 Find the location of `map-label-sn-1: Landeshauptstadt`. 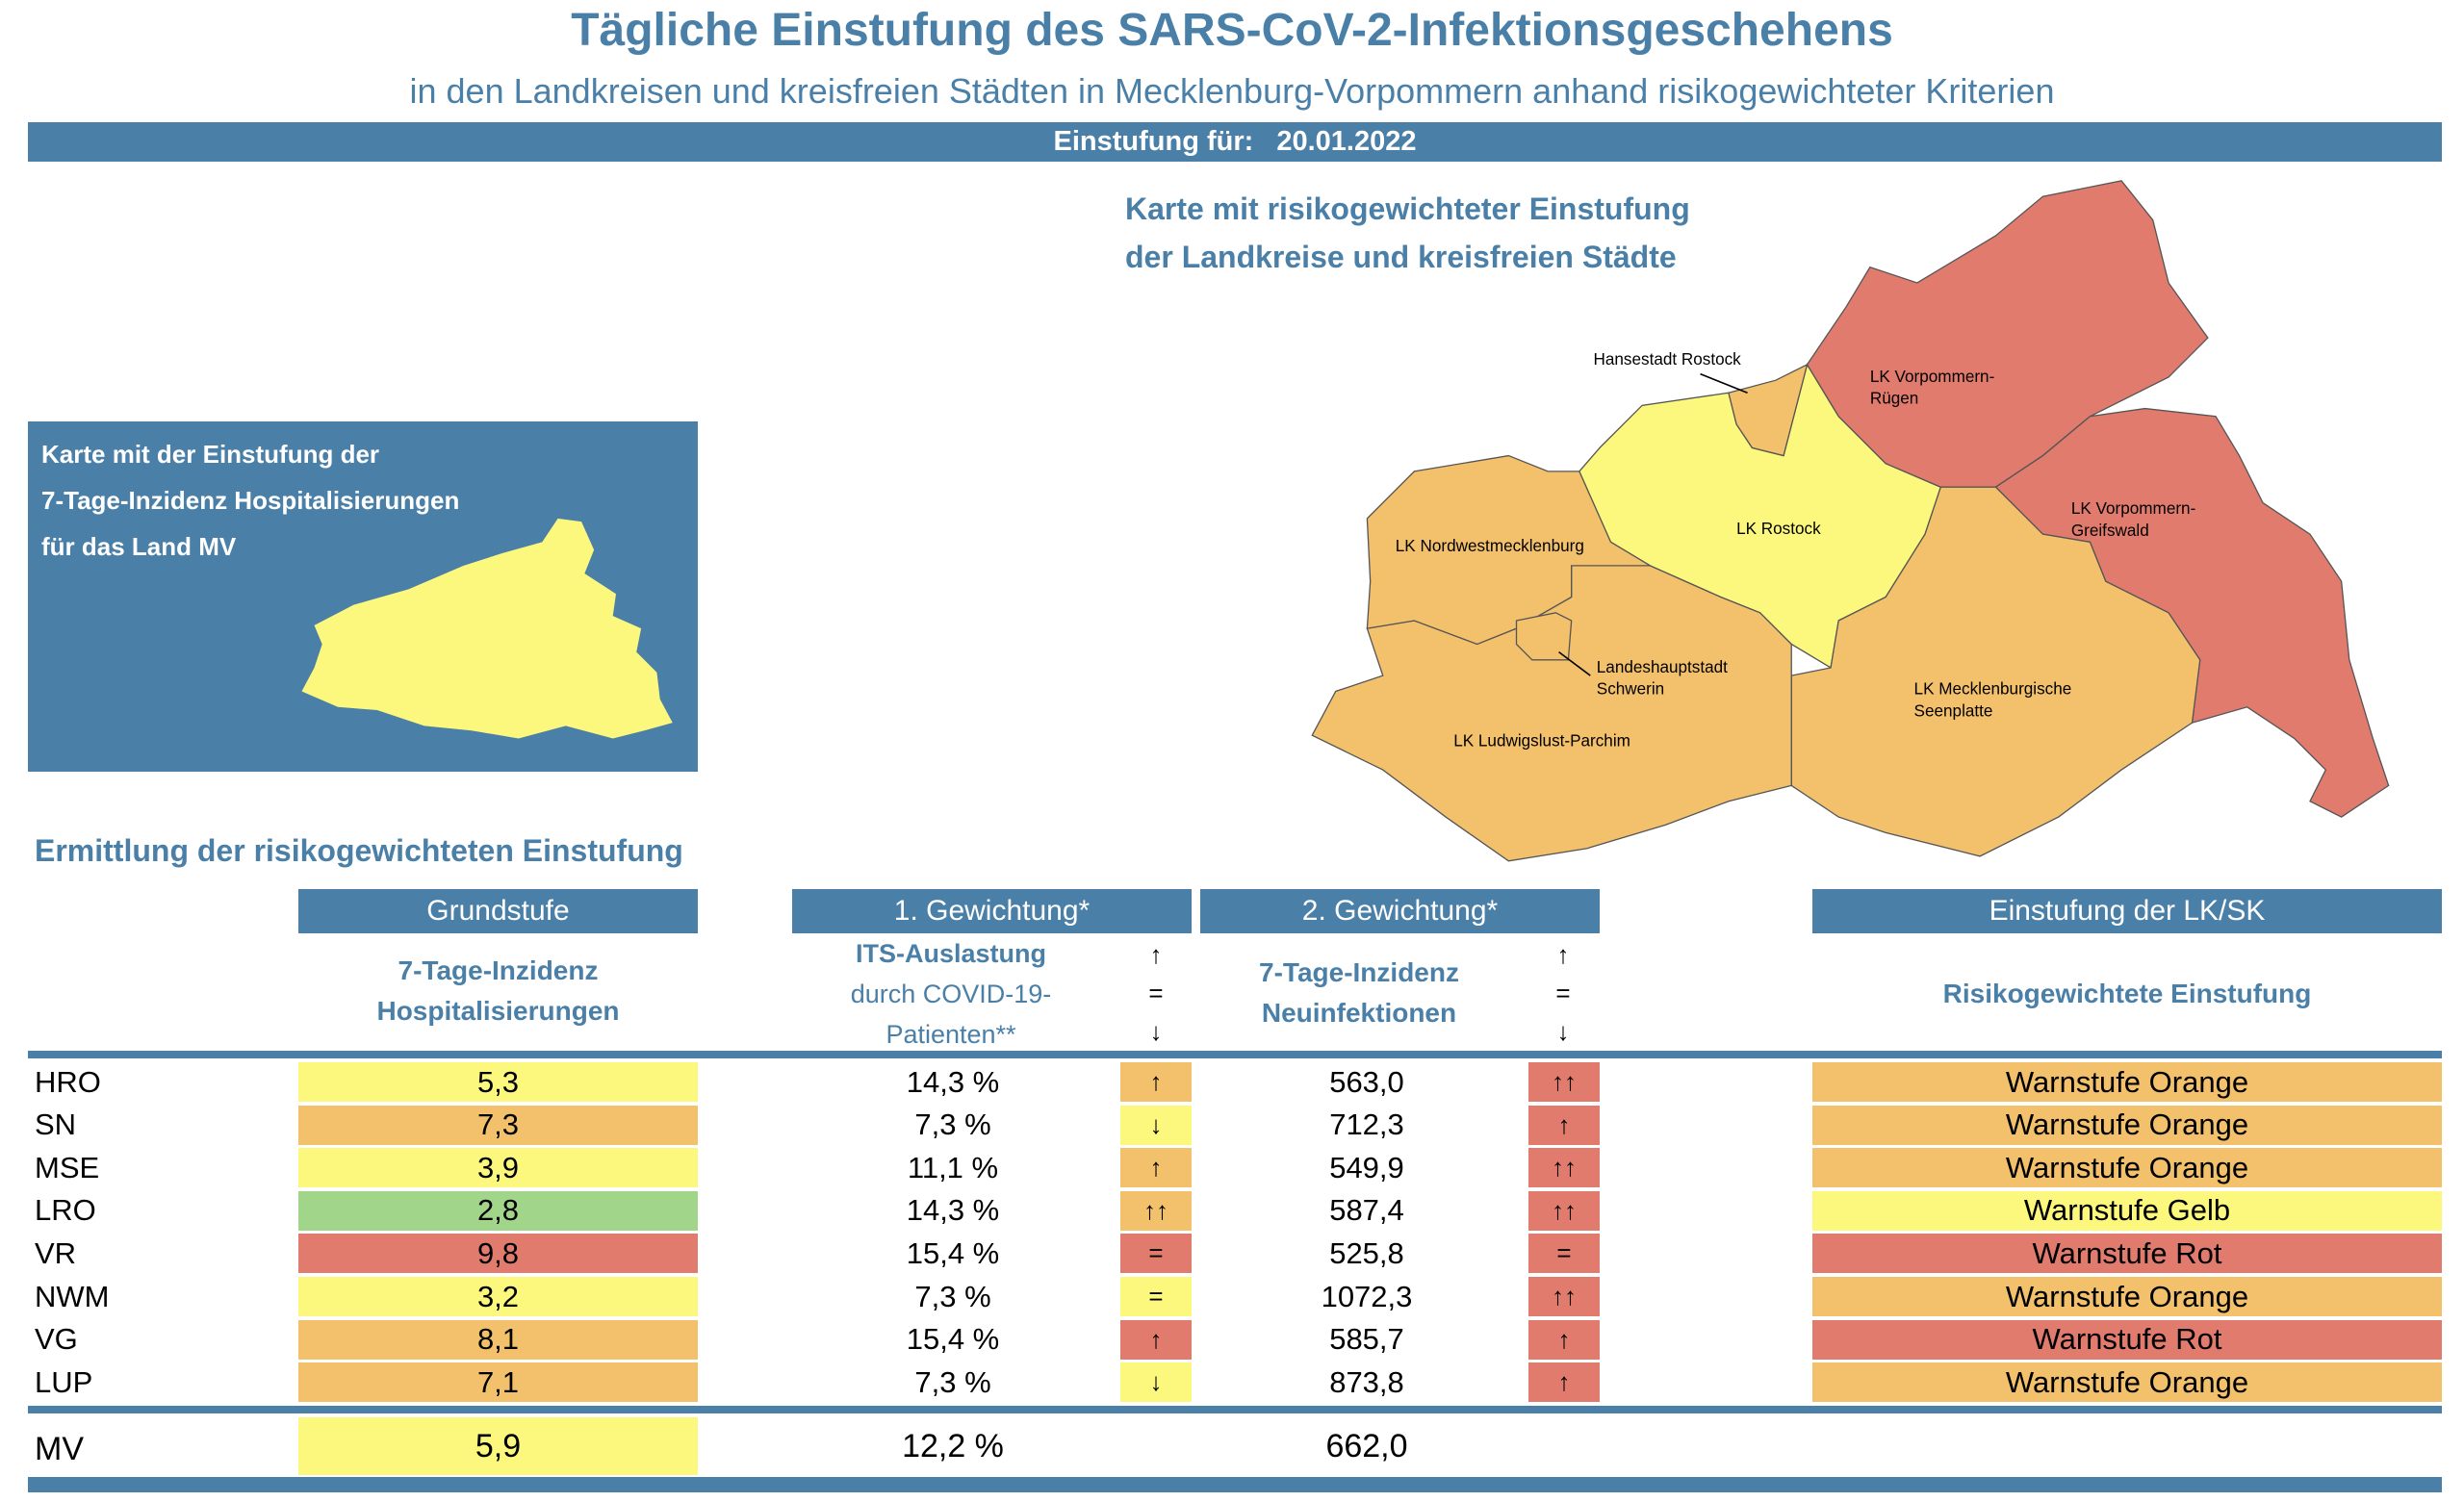

map-label-sn-1: Landeshauptstadt is located at coordinates (1662, 666).